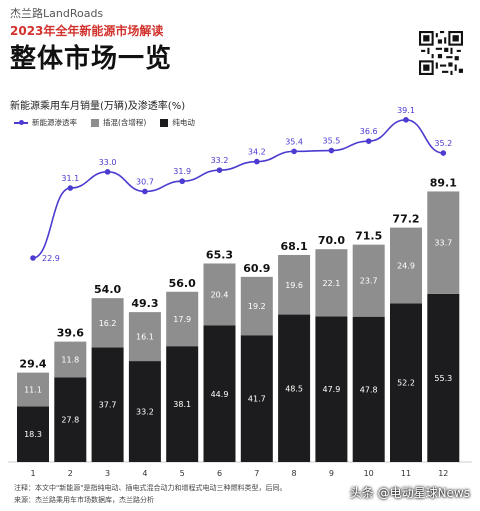 This screenshot has width=480, height=511. What do you see at coordinates (441, 53) in the screenshot?
I see `qr-code` at bounding box center [441, 53].